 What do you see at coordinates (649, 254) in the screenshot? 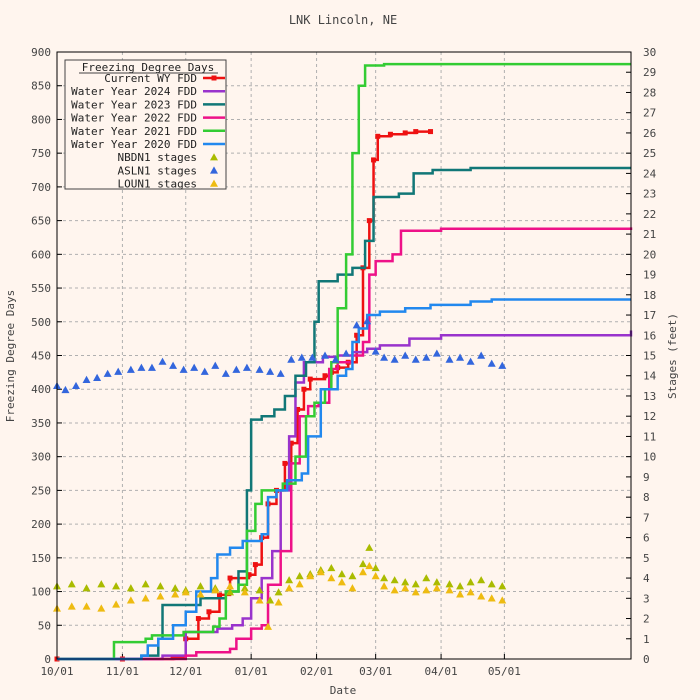
I see `y2-tick-label: 20` at bounding box center [649, 254].